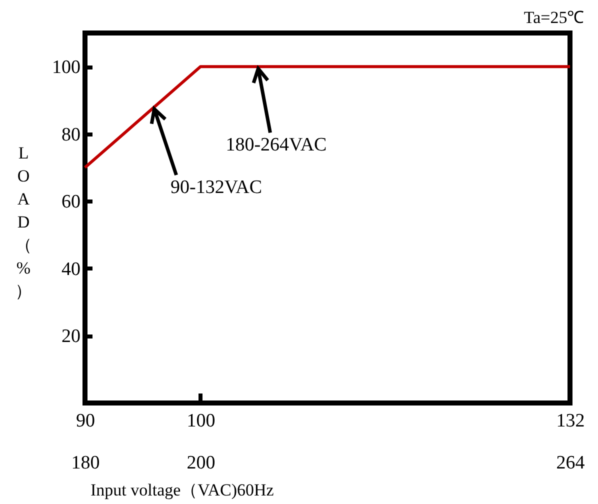  What do you see at coordinates (201, 421) in the screenshot?
I see `x-tick-label: 100` at bounding box center [201, 421].